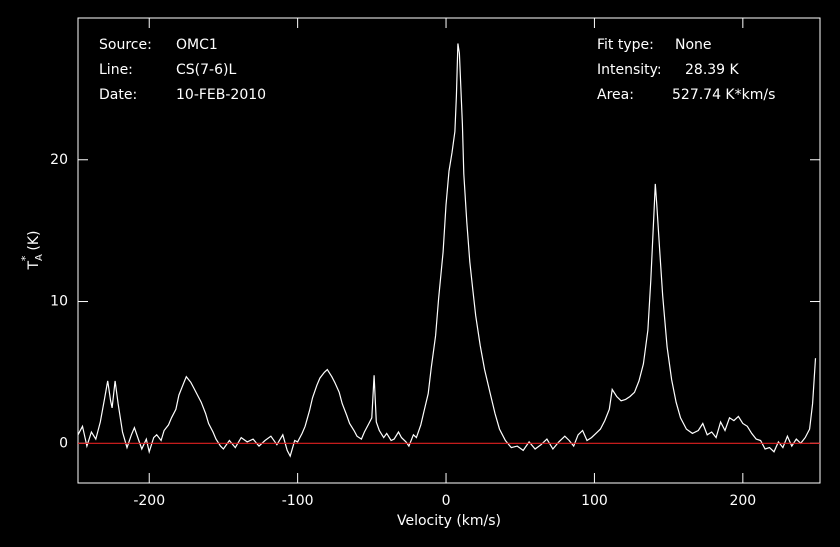 Image resolution: width=840 pixels, height=547 pixels. What do you see at coordinates (197, 45) in the screenshot?
I see `info-value: OMC1` at bounding box center [197, 45].